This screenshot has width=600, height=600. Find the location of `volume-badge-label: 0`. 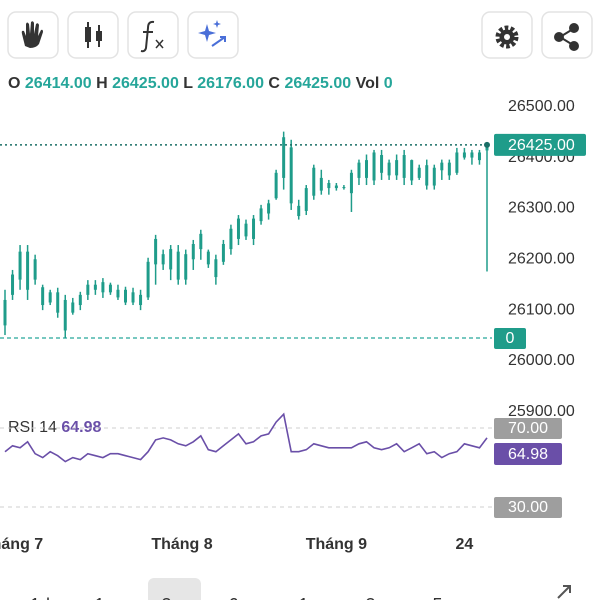

volume-badge-label: 0 is located at coordinates (510, 338).